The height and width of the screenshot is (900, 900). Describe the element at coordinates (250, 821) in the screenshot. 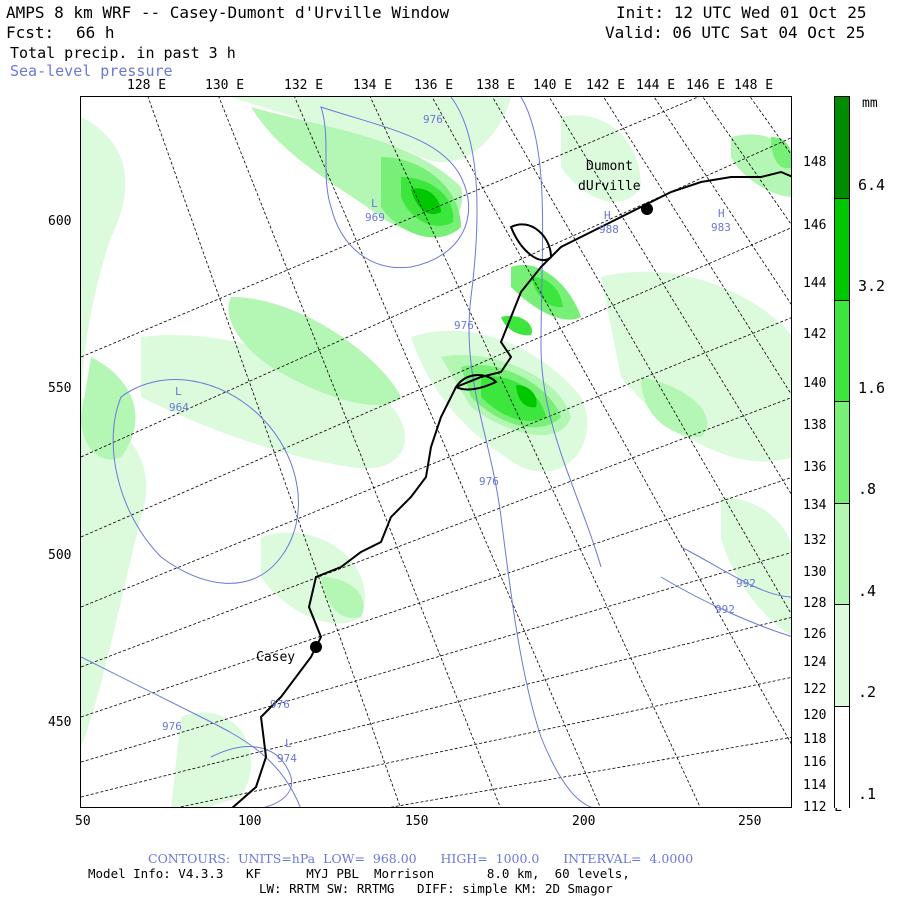

I see `bottom-grid-tick: 100` at that location.